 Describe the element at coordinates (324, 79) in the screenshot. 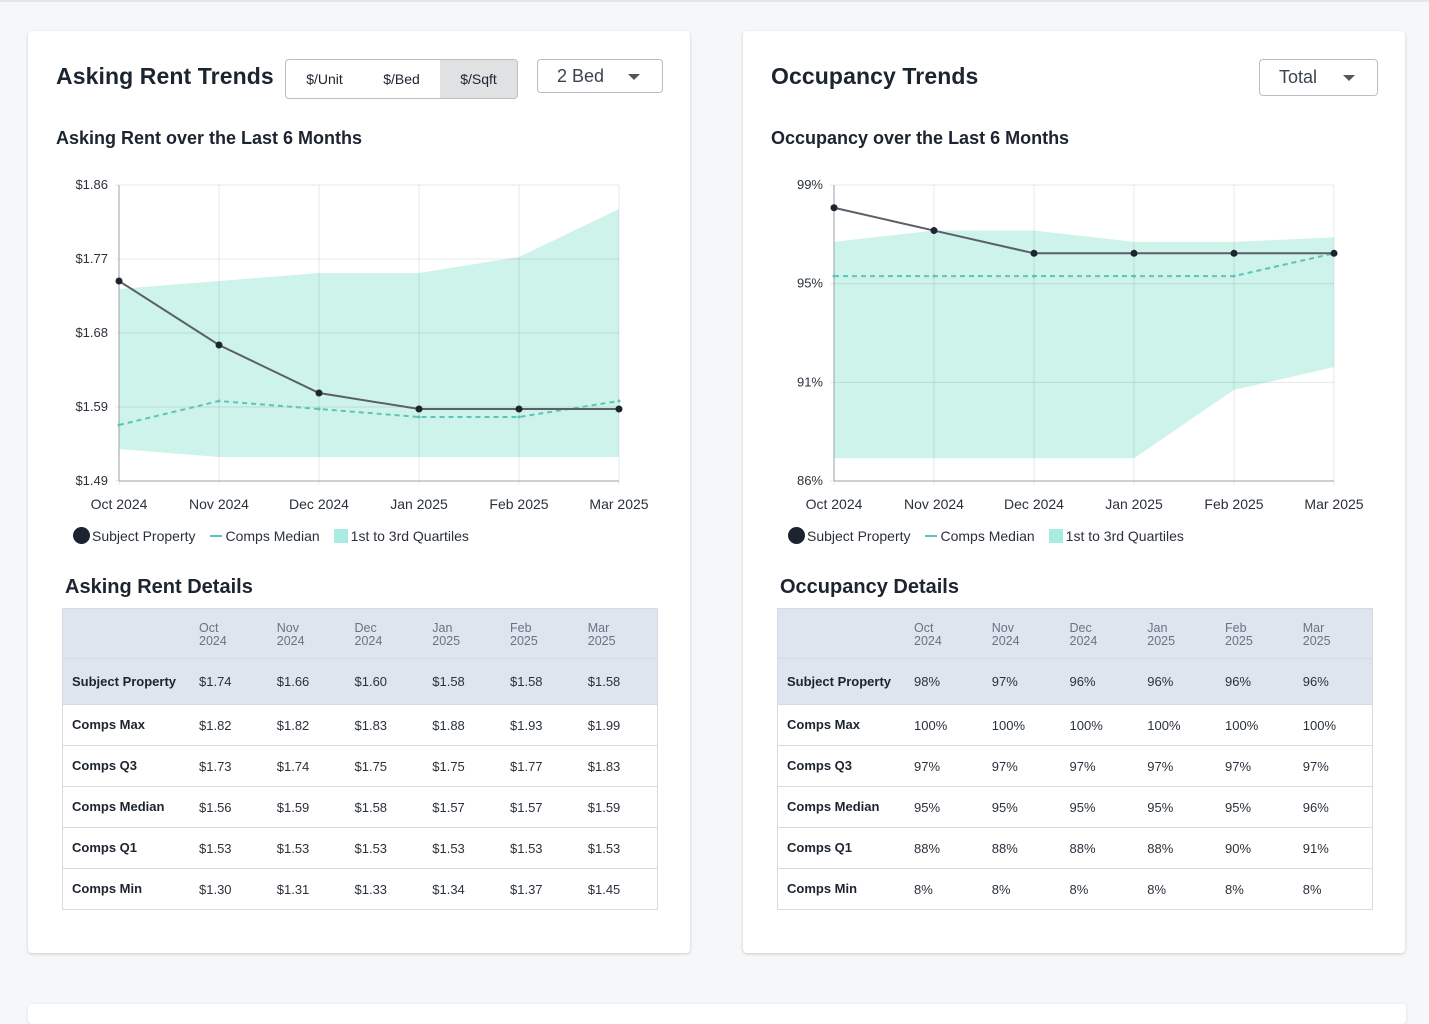

I see `per-unit-button: $/Unit` at that location.